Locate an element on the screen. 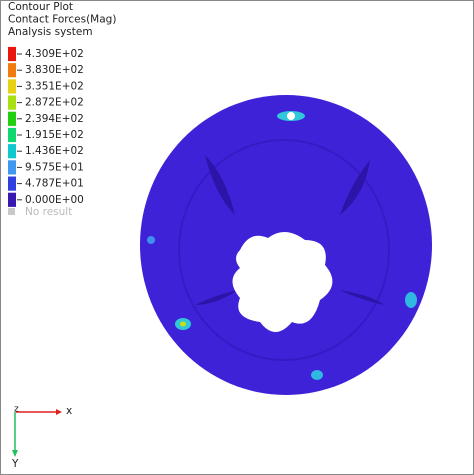 The height and width of the screenshot is (475, 474). legend-label: 4.787E+01 is located at coordinates (54, 184).